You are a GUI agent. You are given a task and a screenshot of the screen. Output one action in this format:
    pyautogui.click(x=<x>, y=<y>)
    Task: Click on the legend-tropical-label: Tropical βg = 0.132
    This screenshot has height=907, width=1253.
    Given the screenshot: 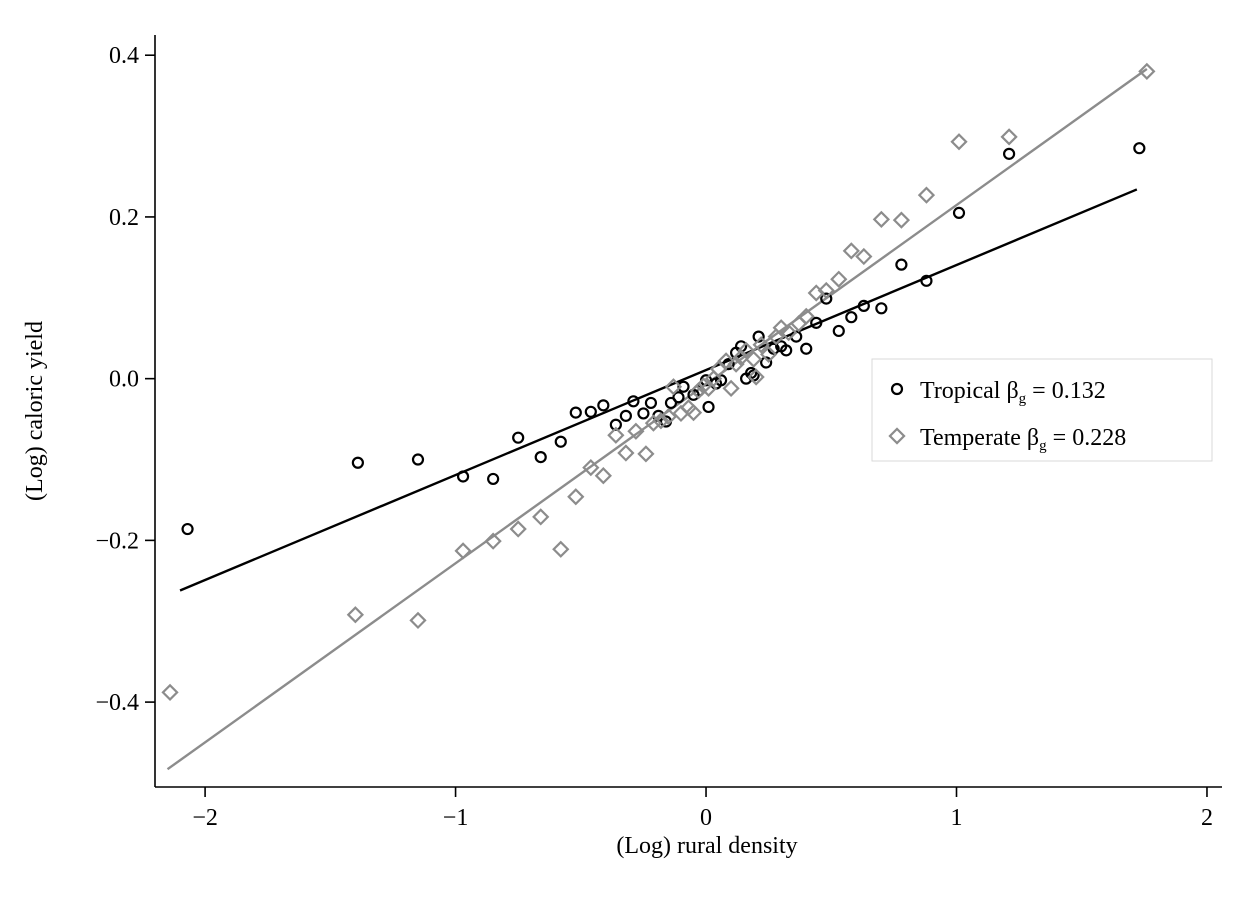 What is the action you would take?
    pyautogui.click(x=1013, y=392)
    